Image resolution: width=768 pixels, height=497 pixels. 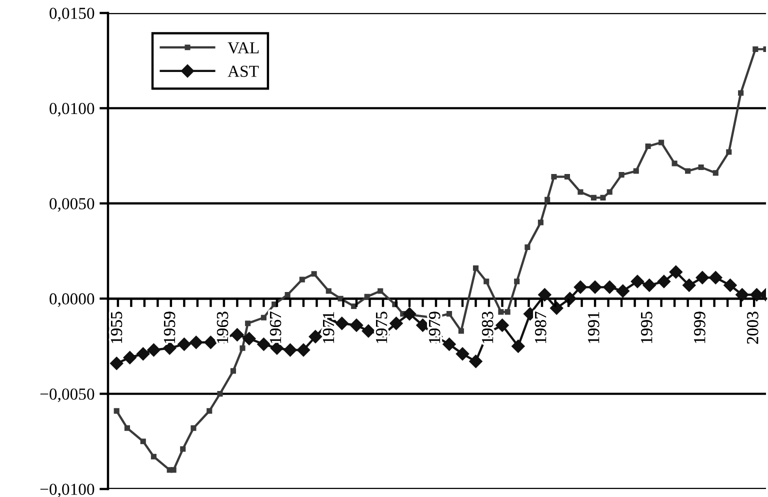 I want to click on x-tick-label: 1983, so click(x=488, y=327).